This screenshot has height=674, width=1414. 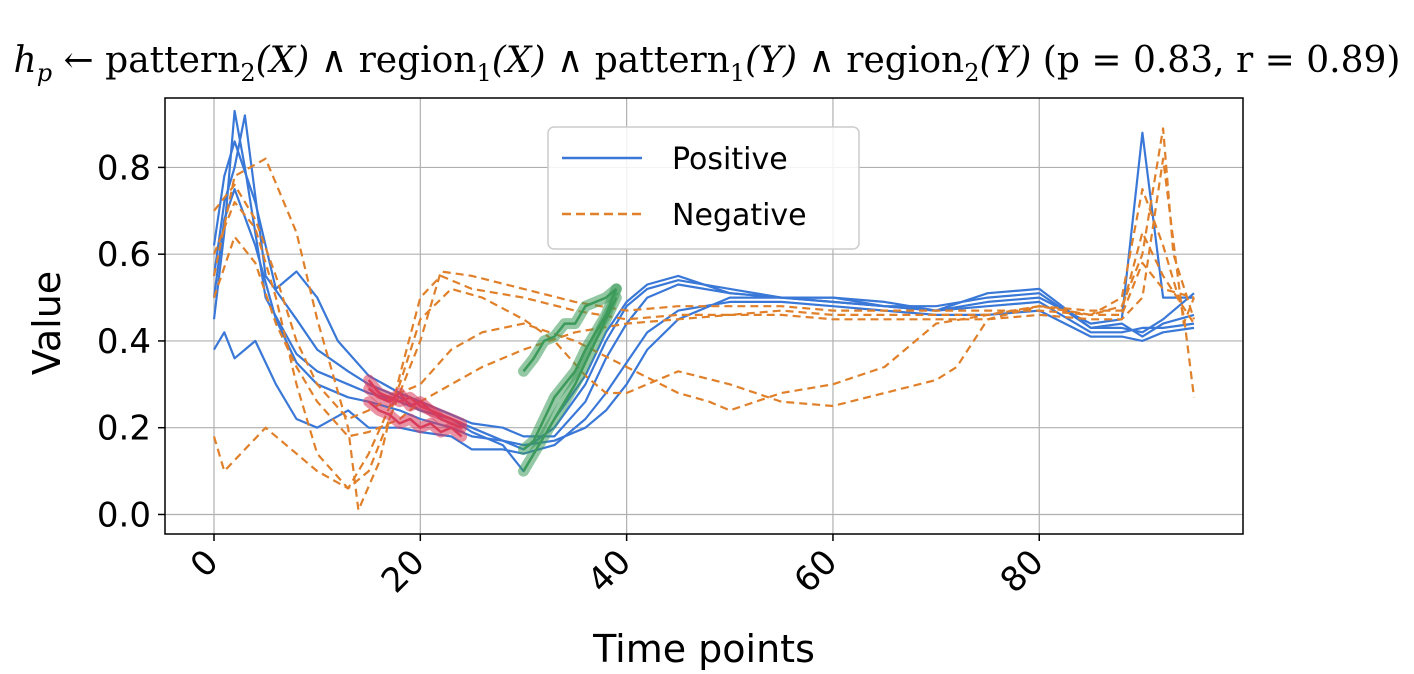 What do you see at coordinates (25, 60) in the screenshot?
I see `title-h: h` at bounding box center [25, 60].